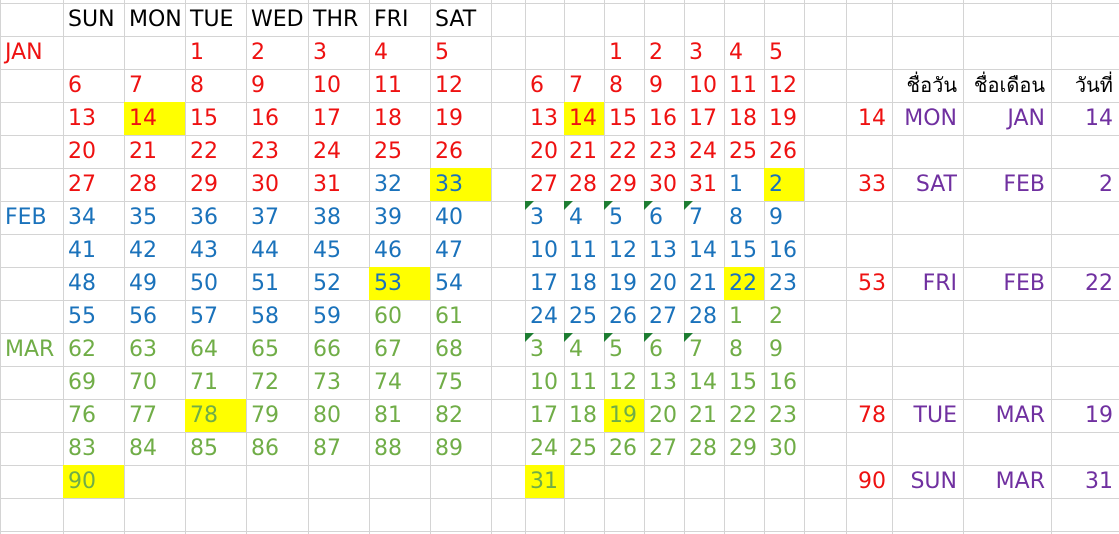 The image size is (1119, 534). Describe the element at coordinates (143, 415) in the screenshot. I see `serial-day-cell: 77` at that location.